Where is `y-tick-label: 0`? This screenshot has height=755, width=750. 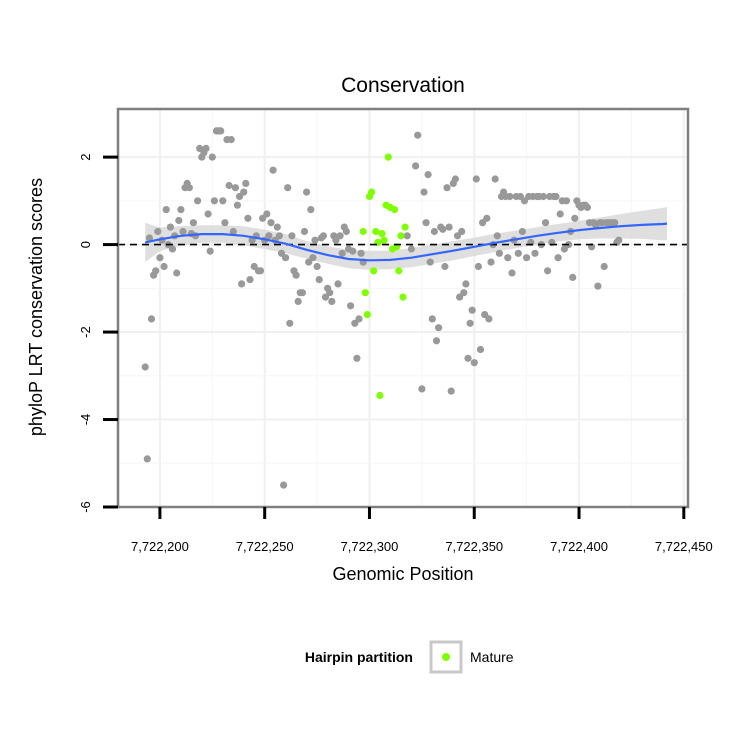 y-tick-label: 0 is located at coordinates (85, 244).